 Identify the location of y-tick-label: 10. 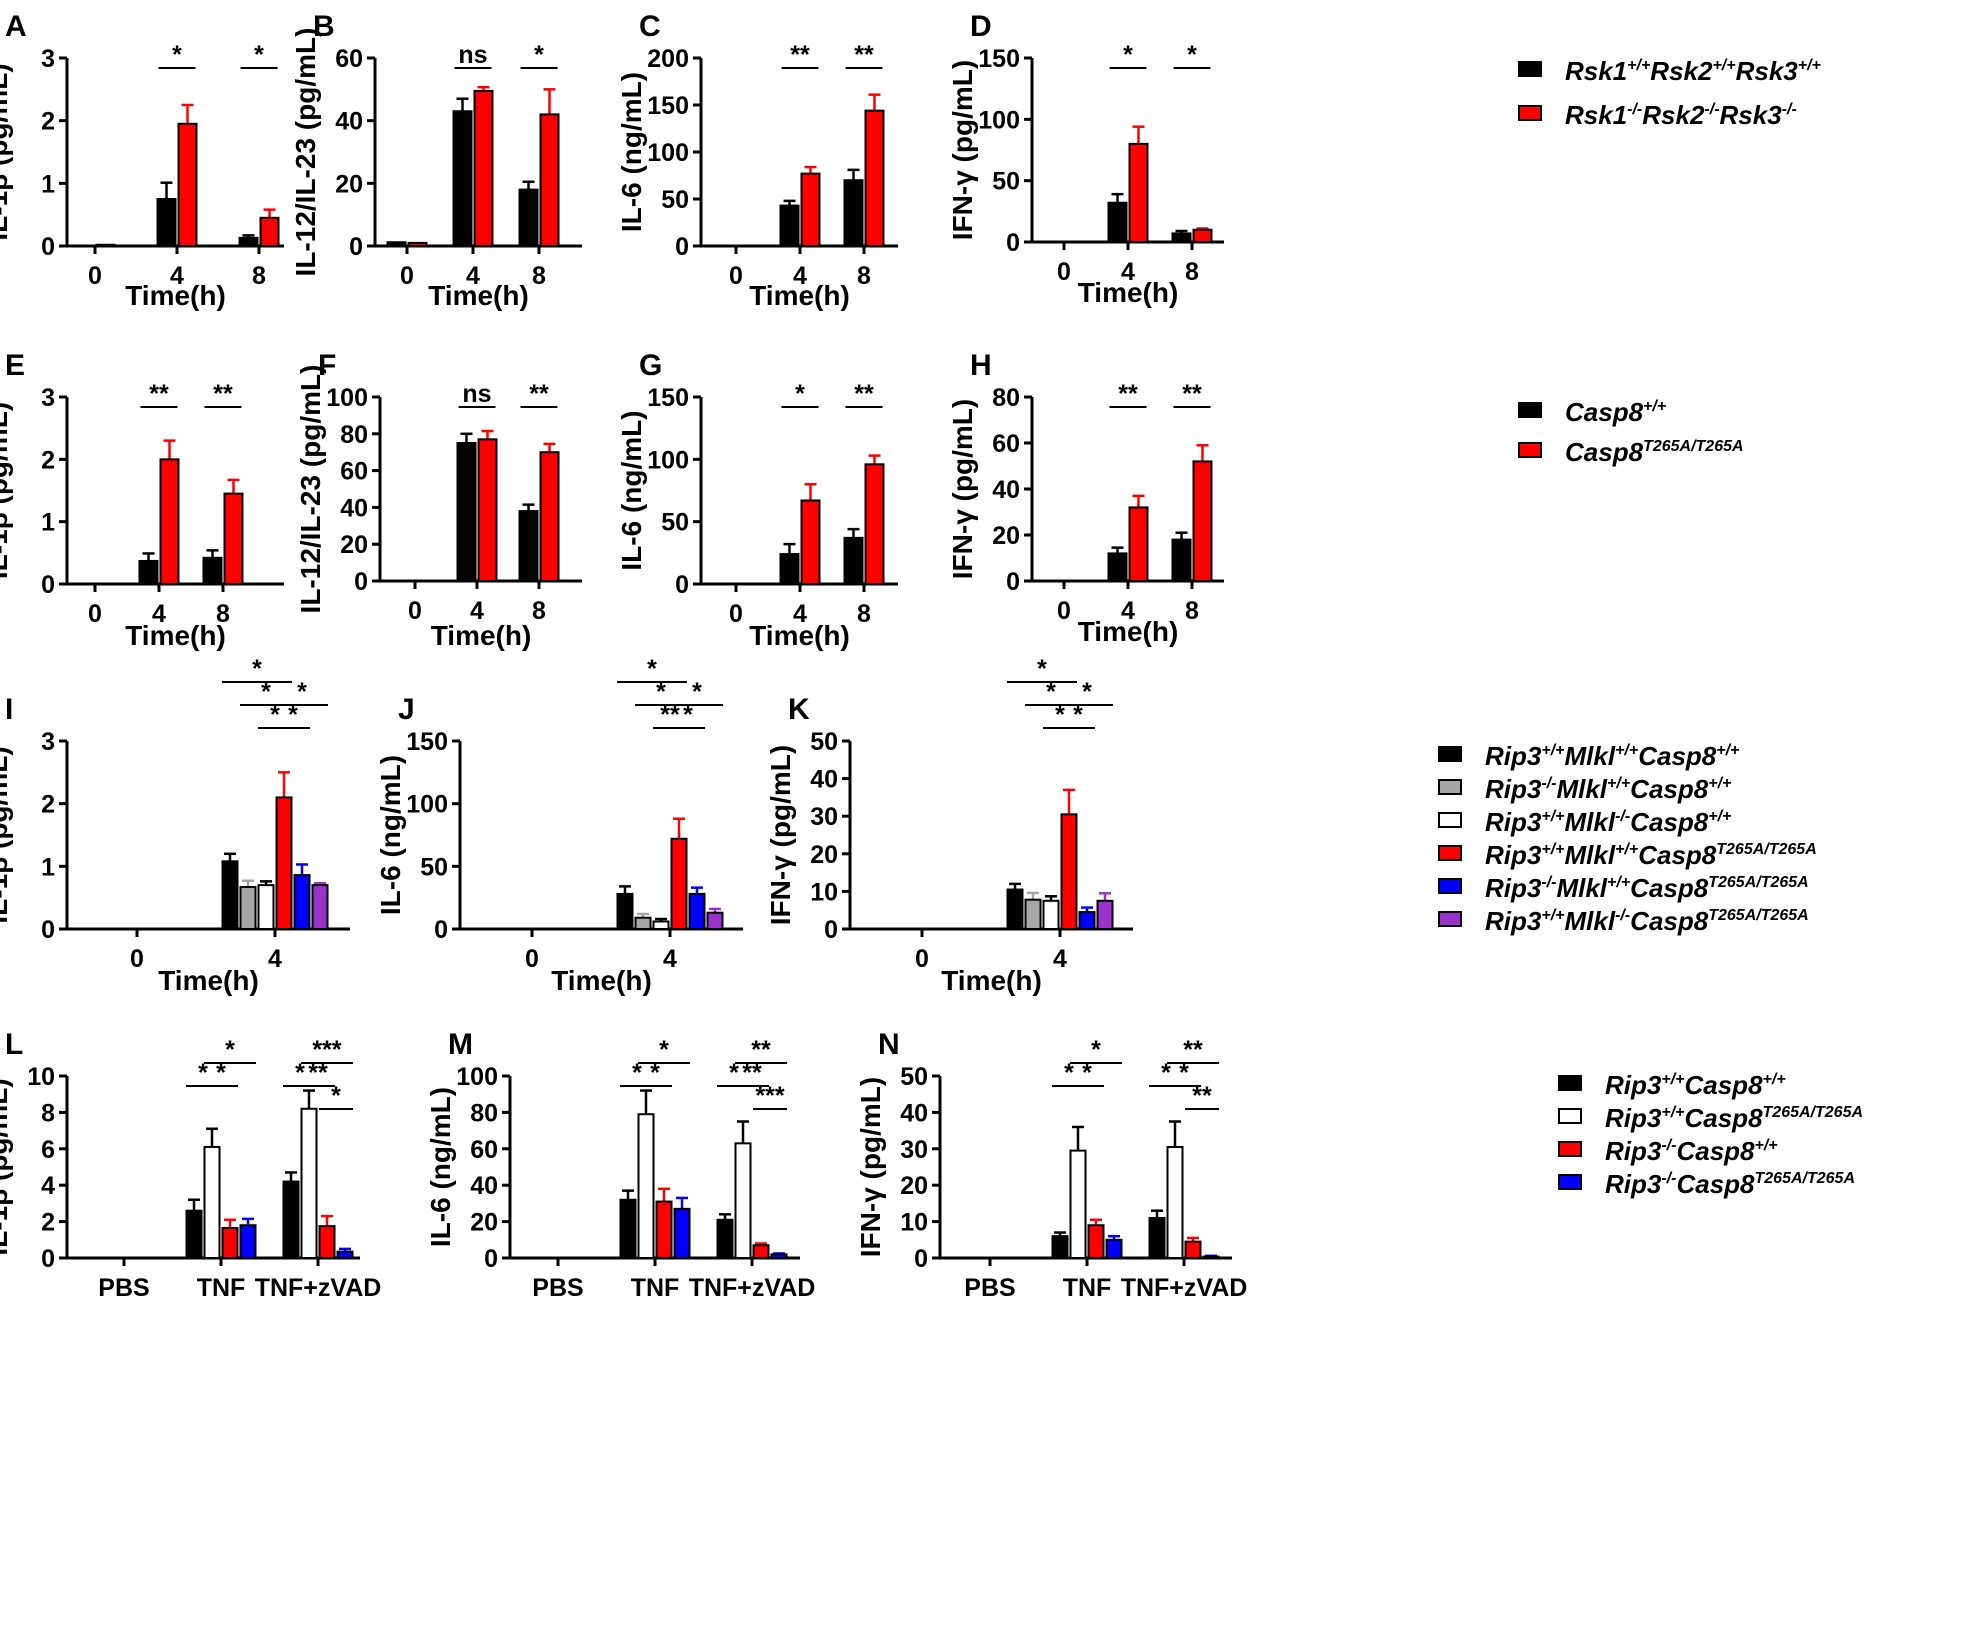
(914, 1223).